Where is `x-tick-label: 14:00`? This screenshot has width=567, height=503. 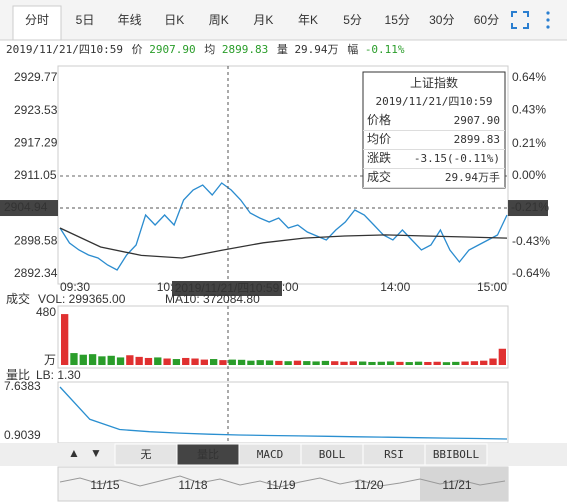 x-tick-label: 14:00 is located at coordinates (395, 287).